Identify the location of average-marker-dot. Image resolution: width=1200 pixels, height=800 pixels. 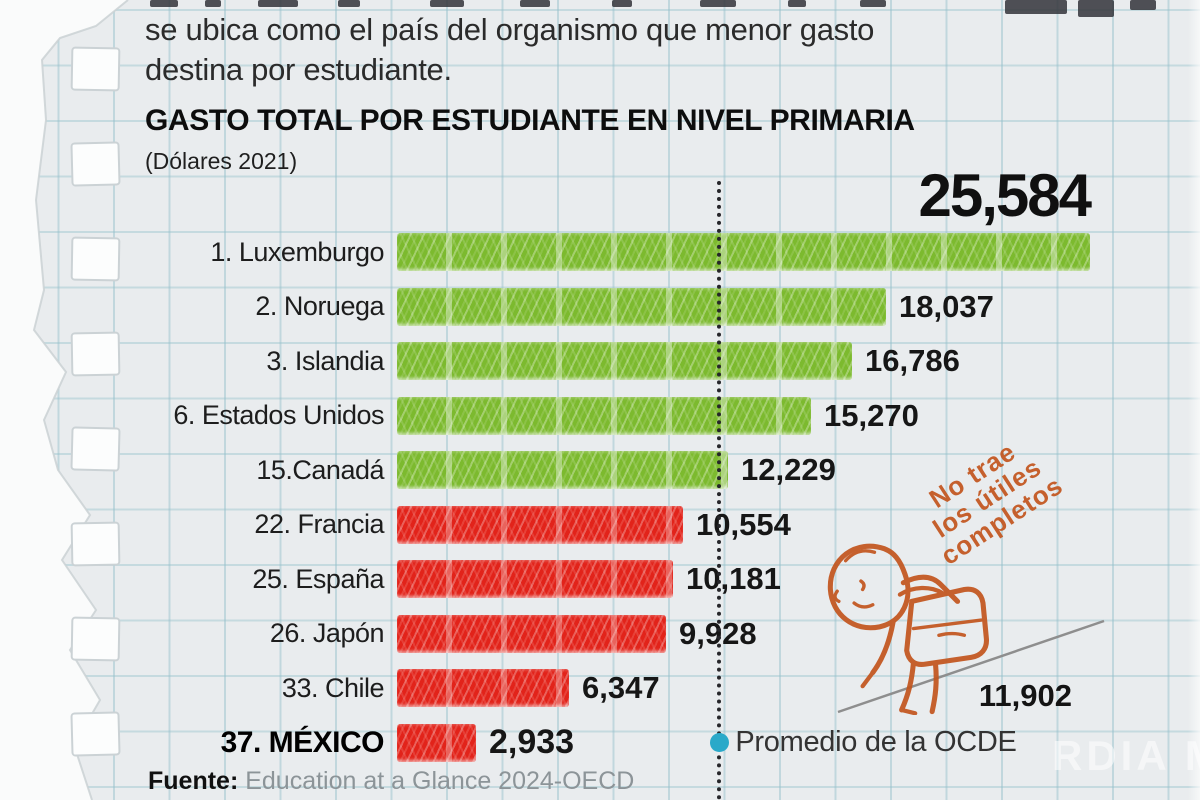
(720, 742).